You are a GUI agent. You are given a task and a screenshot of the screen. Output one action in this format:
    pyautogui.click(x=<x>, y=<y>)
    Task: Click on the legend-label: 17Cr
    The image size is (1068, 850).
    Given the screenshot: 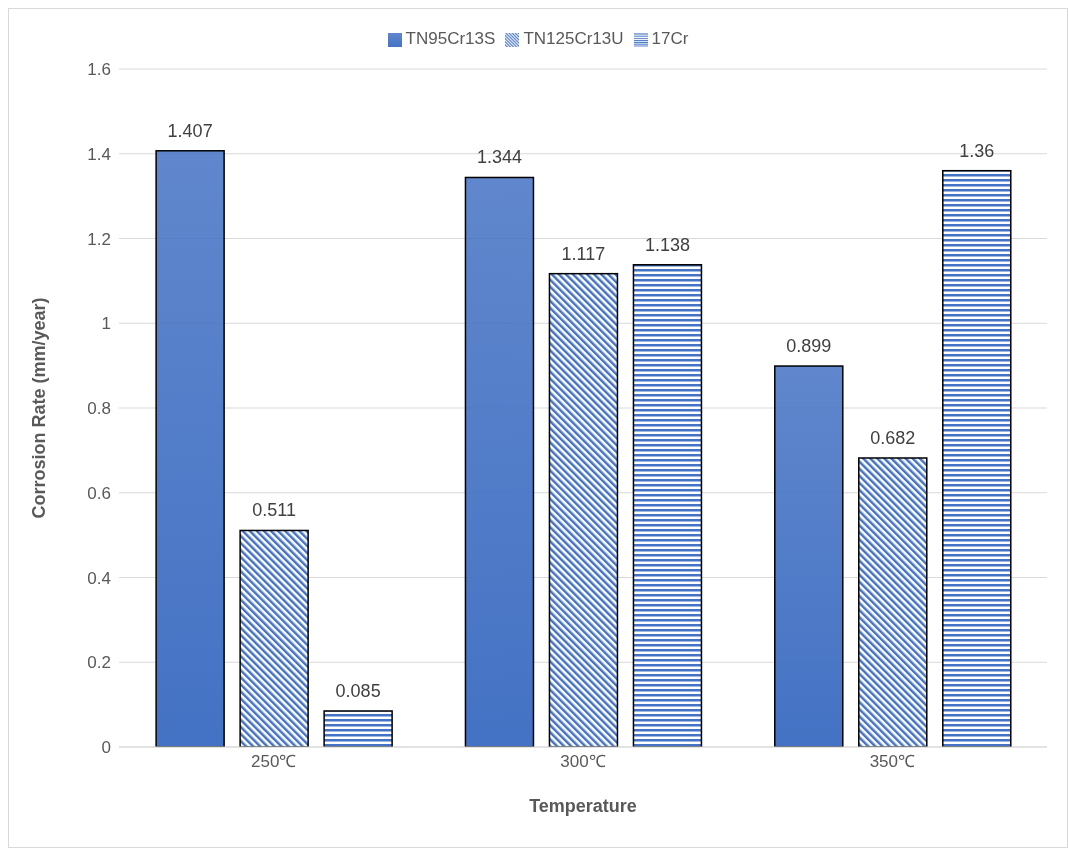 What is the action you would take?
    pyautogui.click(x=670, y=38)
    